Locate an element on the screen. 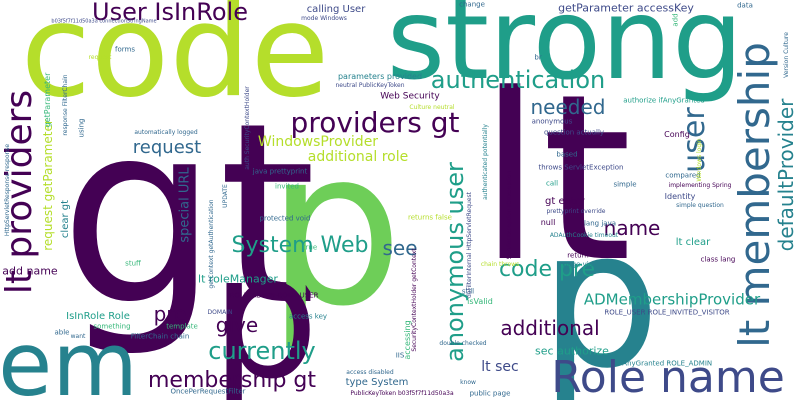 This screenshot has height=400, width=800. word: add is located at coordinates (675, 20).